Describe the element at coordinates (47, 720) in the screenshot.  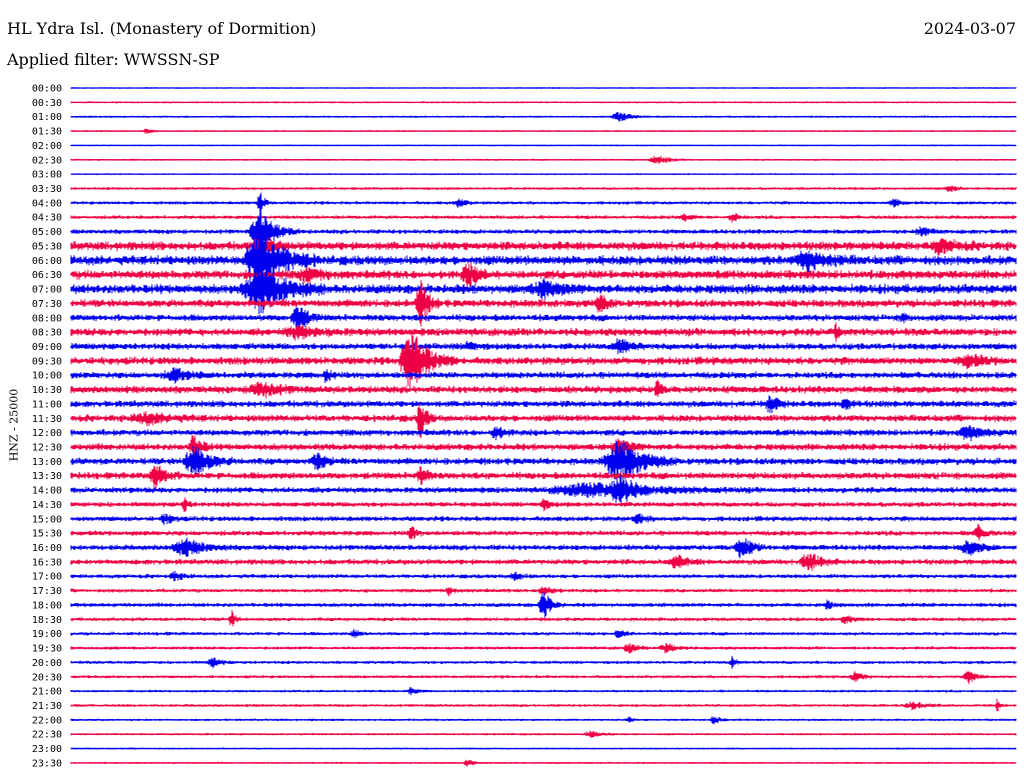
I see `time-tick-label: 22:00` at that location.